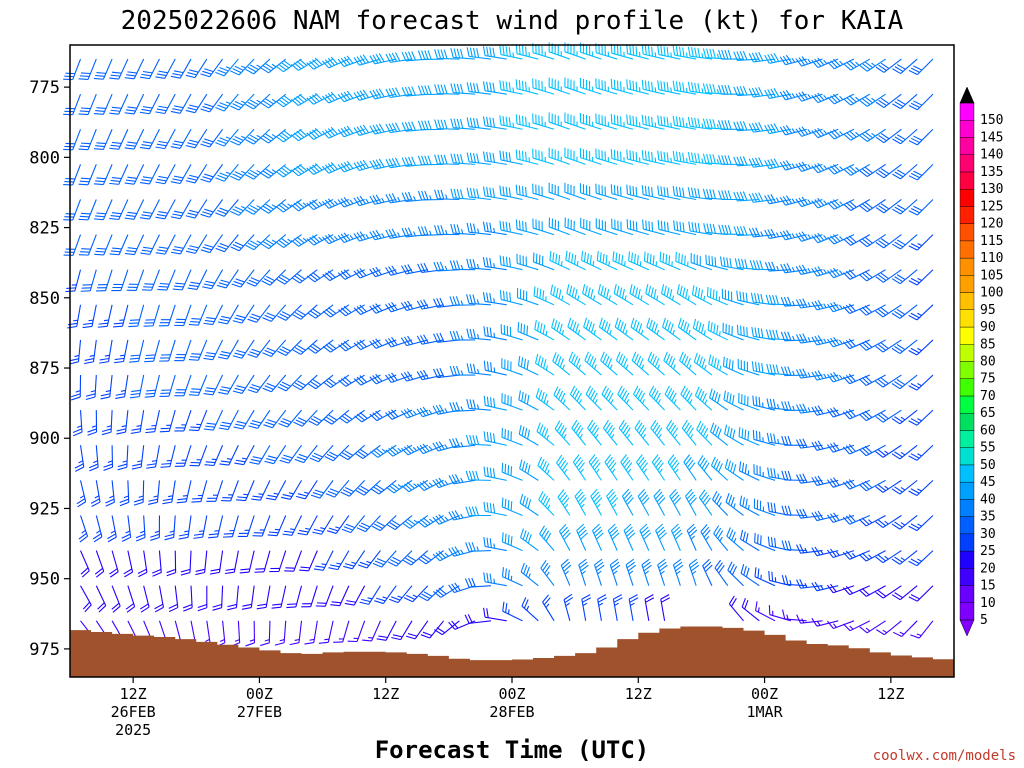 The image size is (1024, 768). What do you see at coordinates (988, 568) in the screenshot?
I see `colorbar-label: 20` at bounding box center [988, 568].